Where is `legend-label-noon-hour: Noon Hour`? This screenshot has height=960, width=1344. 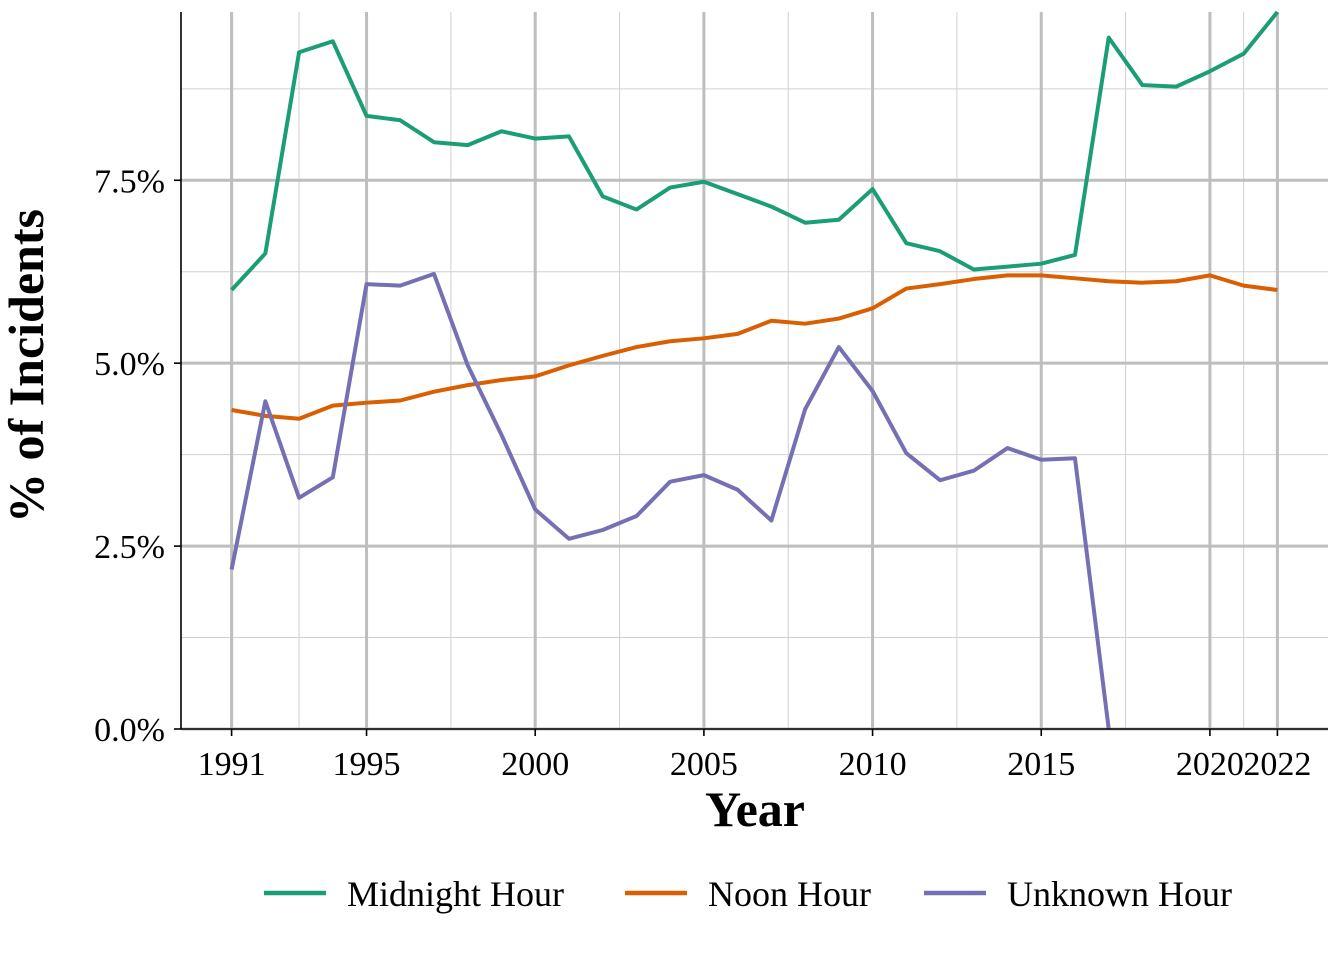 legend-label-noon-hour: Noon Hour is located at coordinates (789, 894).